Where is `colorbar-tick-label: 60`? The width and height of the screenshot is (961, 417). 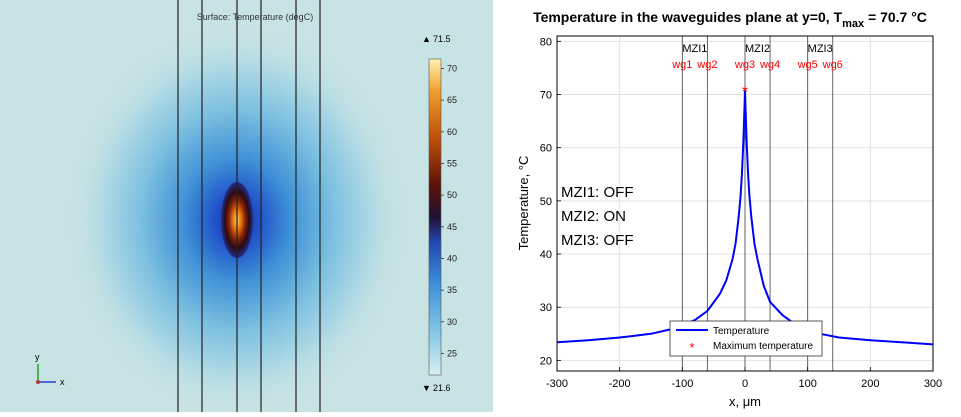 colorbar-tick-label: 60 is located at coordinates (452, 132).